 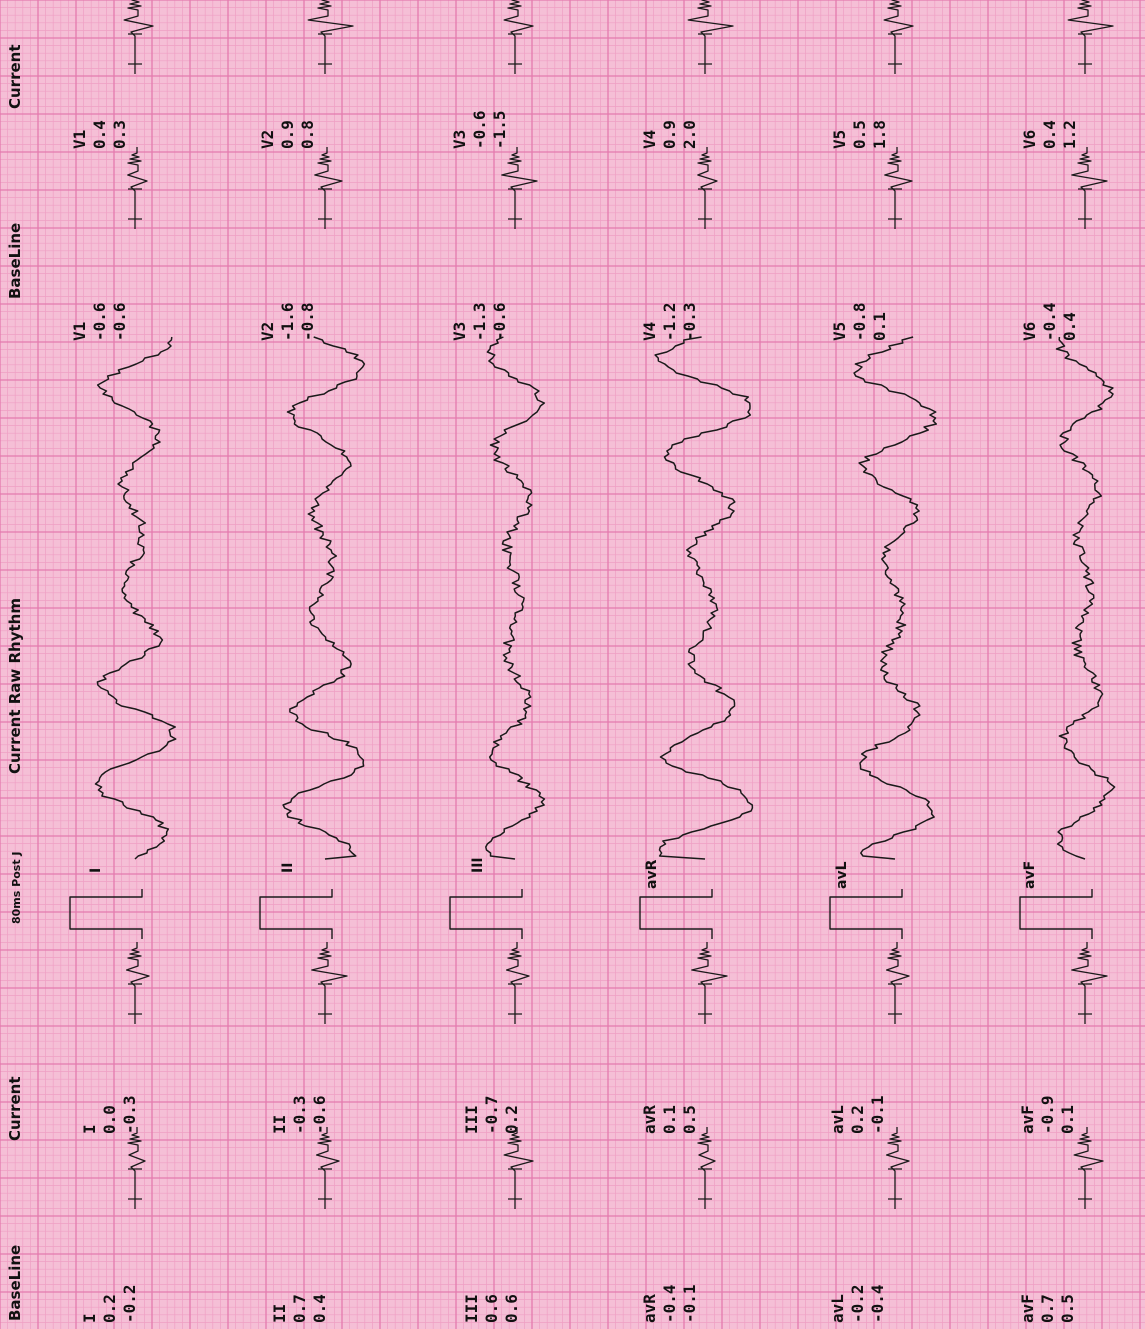 What do you see at coordinates (486, 914) in the screenshot?
I see `calibration-pulse-iii` at bounding box center [486, 914].